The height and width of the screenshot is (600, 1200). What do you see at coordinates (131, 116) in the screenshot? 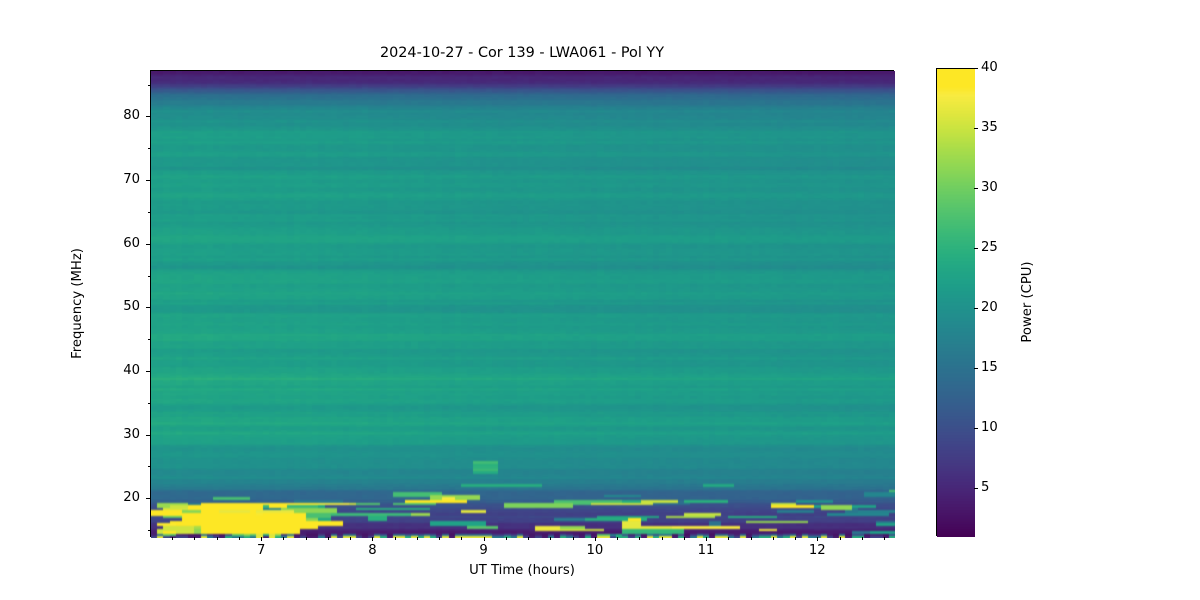
I see `y-axis-tick-label: 80` at bounding box center [131, 116].